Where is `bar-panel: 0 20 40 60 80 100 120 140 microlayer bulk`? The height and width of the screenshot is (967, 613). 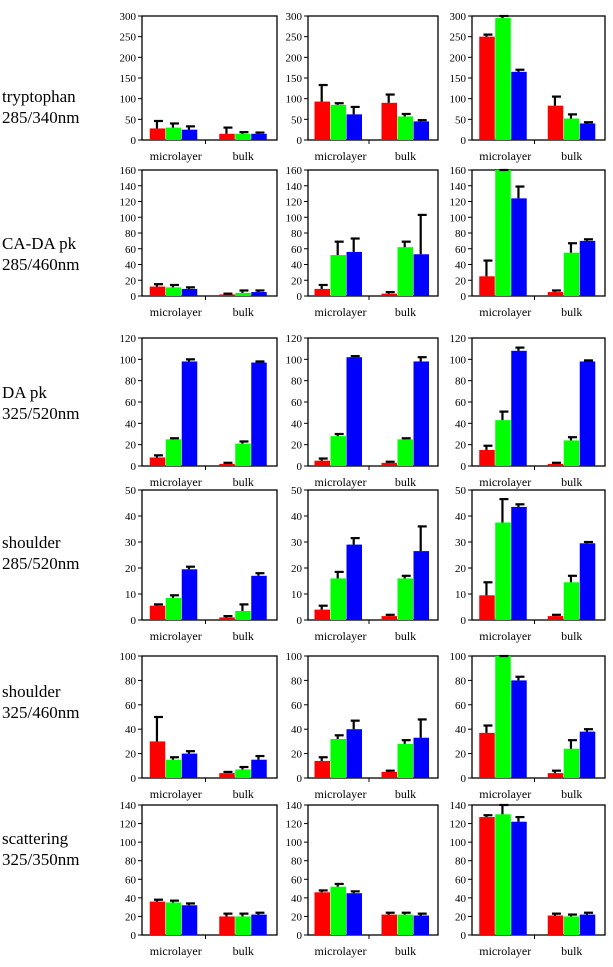 bar-panel: 0 20 40 60 80 100 120 140 microlayer bulk is located at coordinates (199, 879).